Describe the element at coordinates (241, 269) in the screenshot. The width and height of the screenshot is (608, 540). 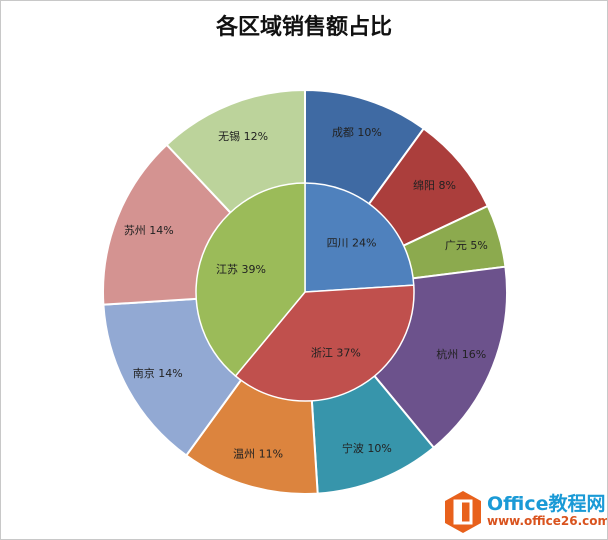
I see `inner-label-2: 江苏 39%` at that location.